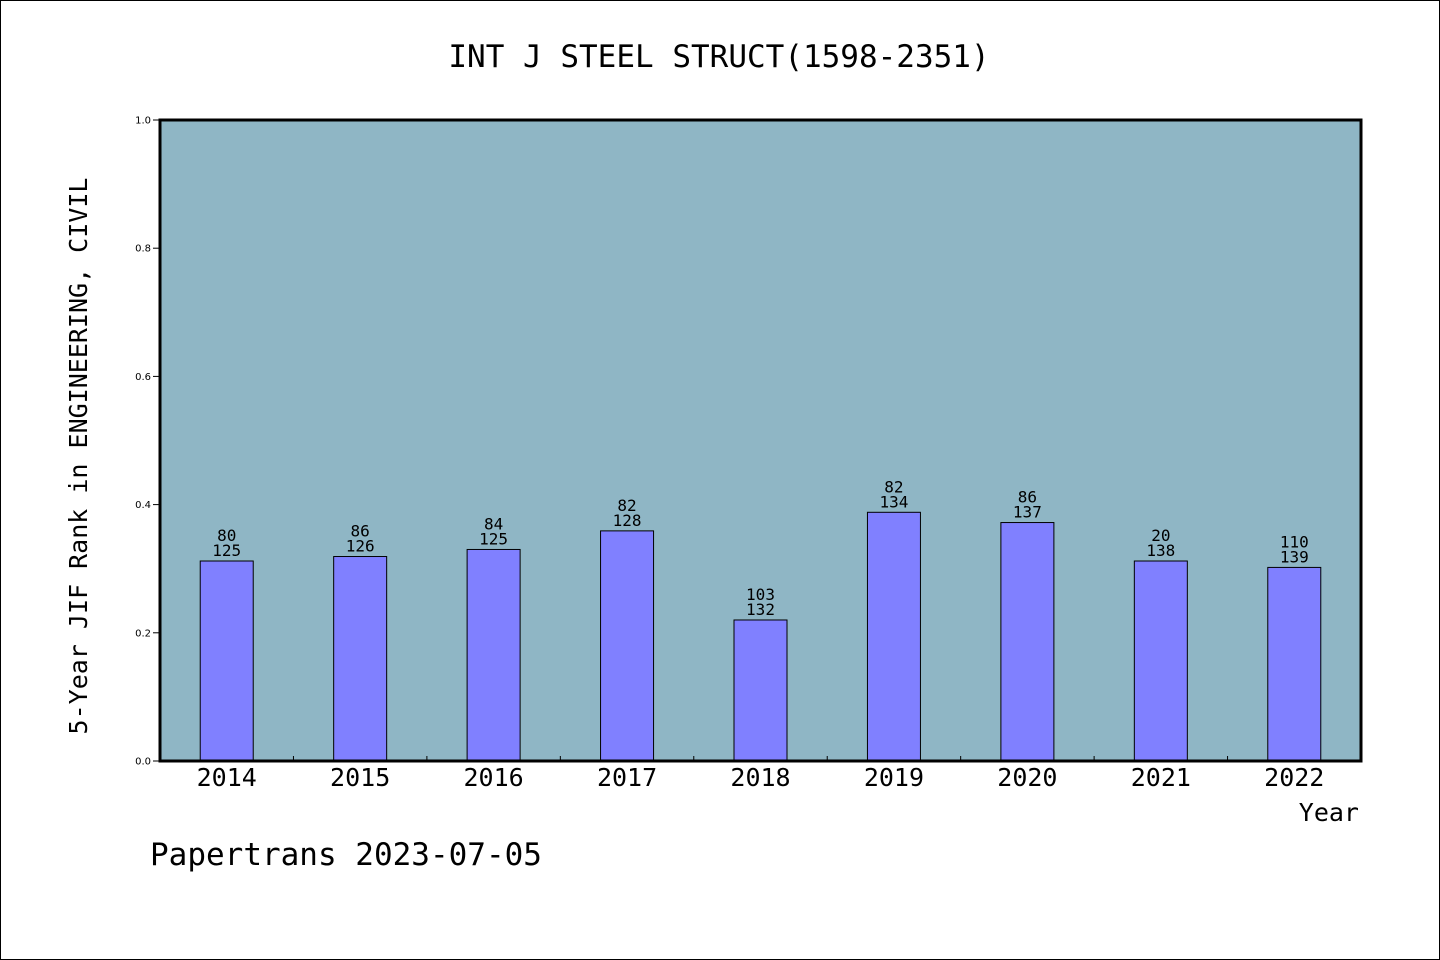  What do you see at coordinates (1294, 541) in the screenshot?
I see `bar-rank-label: 110` at bounding box center [1294, 541].